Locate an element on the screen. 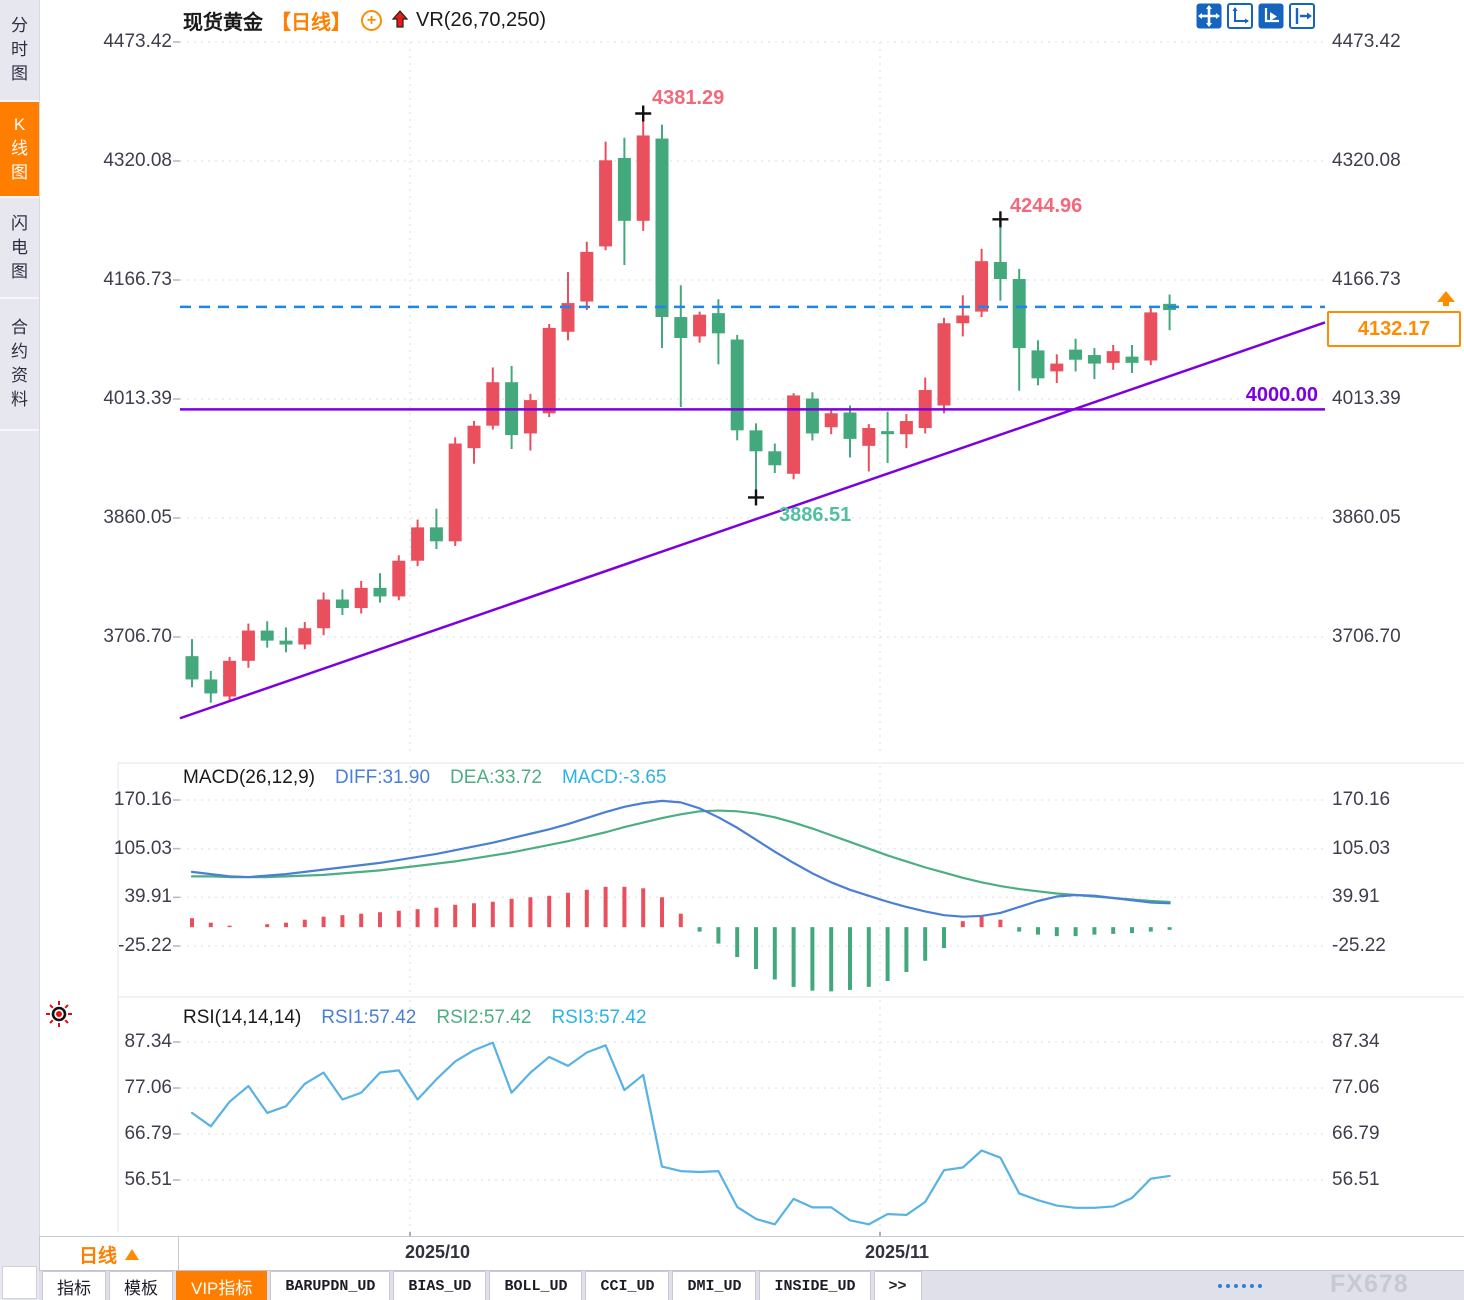 This screenshot has width=1464, height=1300. annotation-high-4381: 4381.29 is located at coordinates (688, 98).